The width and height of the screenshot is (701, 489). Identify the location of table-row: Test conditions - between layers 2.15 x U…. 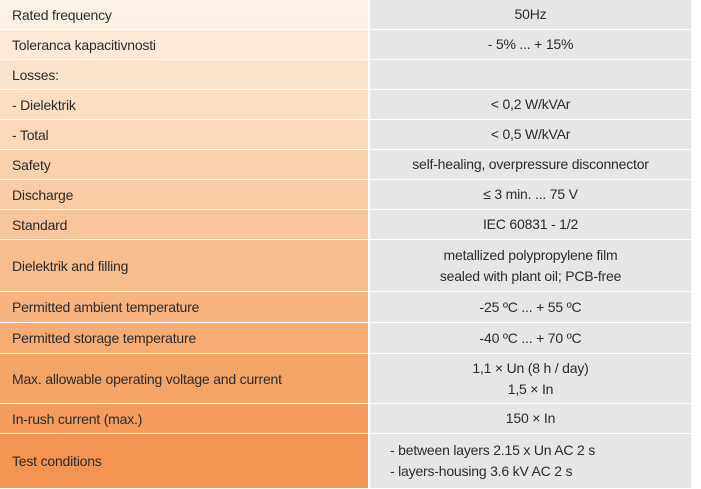
(350, 461).